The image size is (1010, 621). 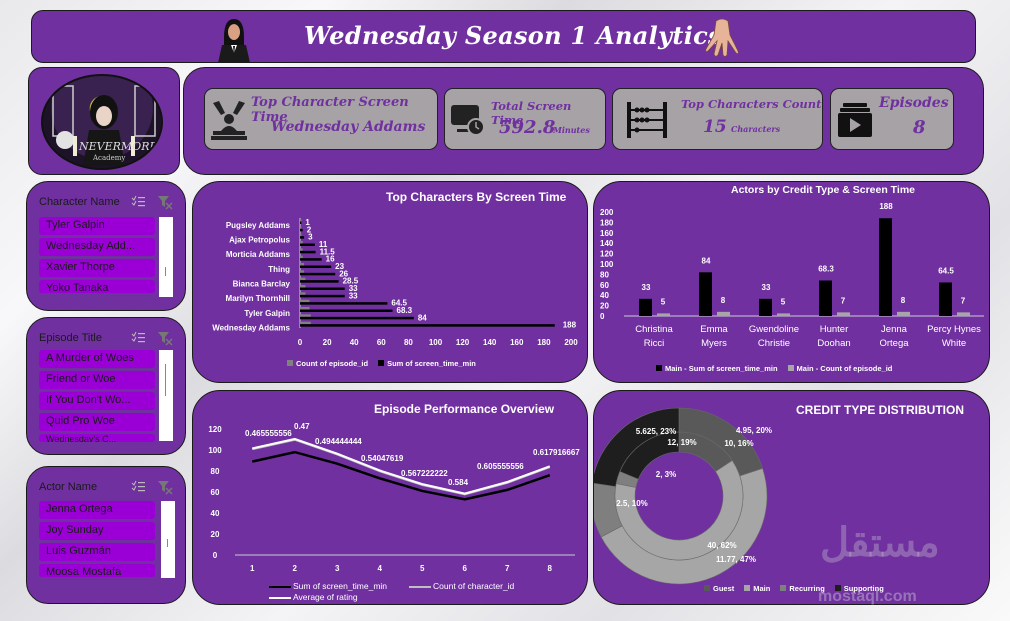 I want to click on svg-text: Christina, so click(x=654, y=329).